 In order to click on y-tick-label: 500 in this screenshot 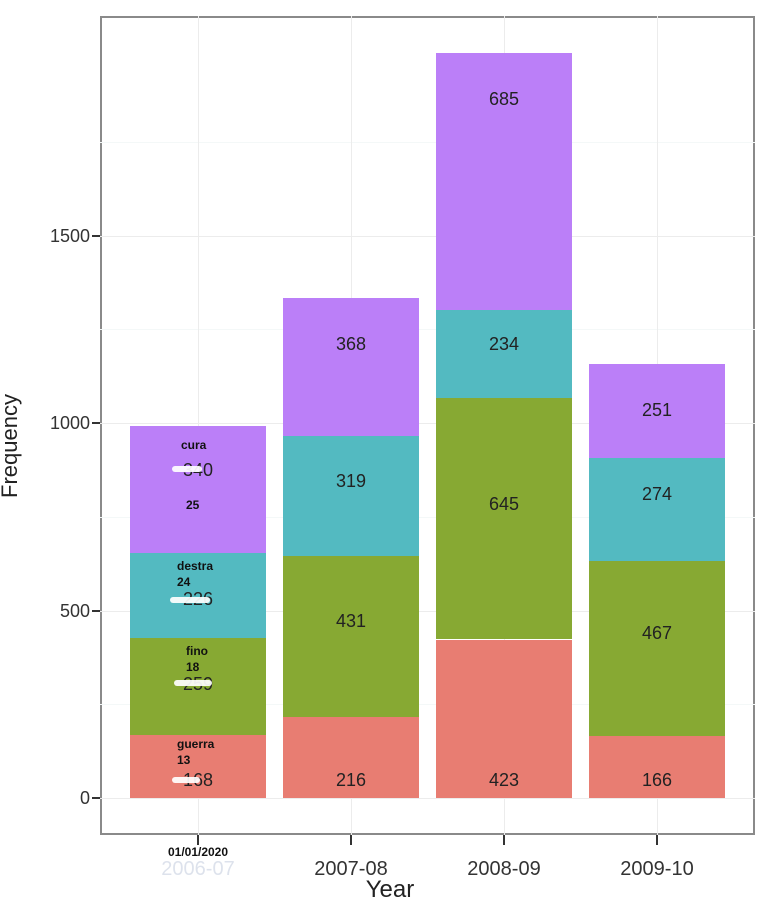, I will do `click(74, 611)`.